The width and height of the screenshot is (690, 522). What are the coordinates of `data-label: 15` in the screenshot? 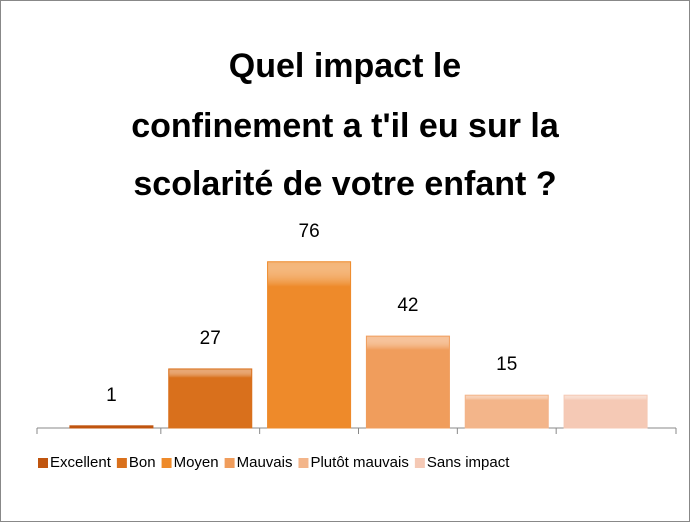 It's located at (506, 364).